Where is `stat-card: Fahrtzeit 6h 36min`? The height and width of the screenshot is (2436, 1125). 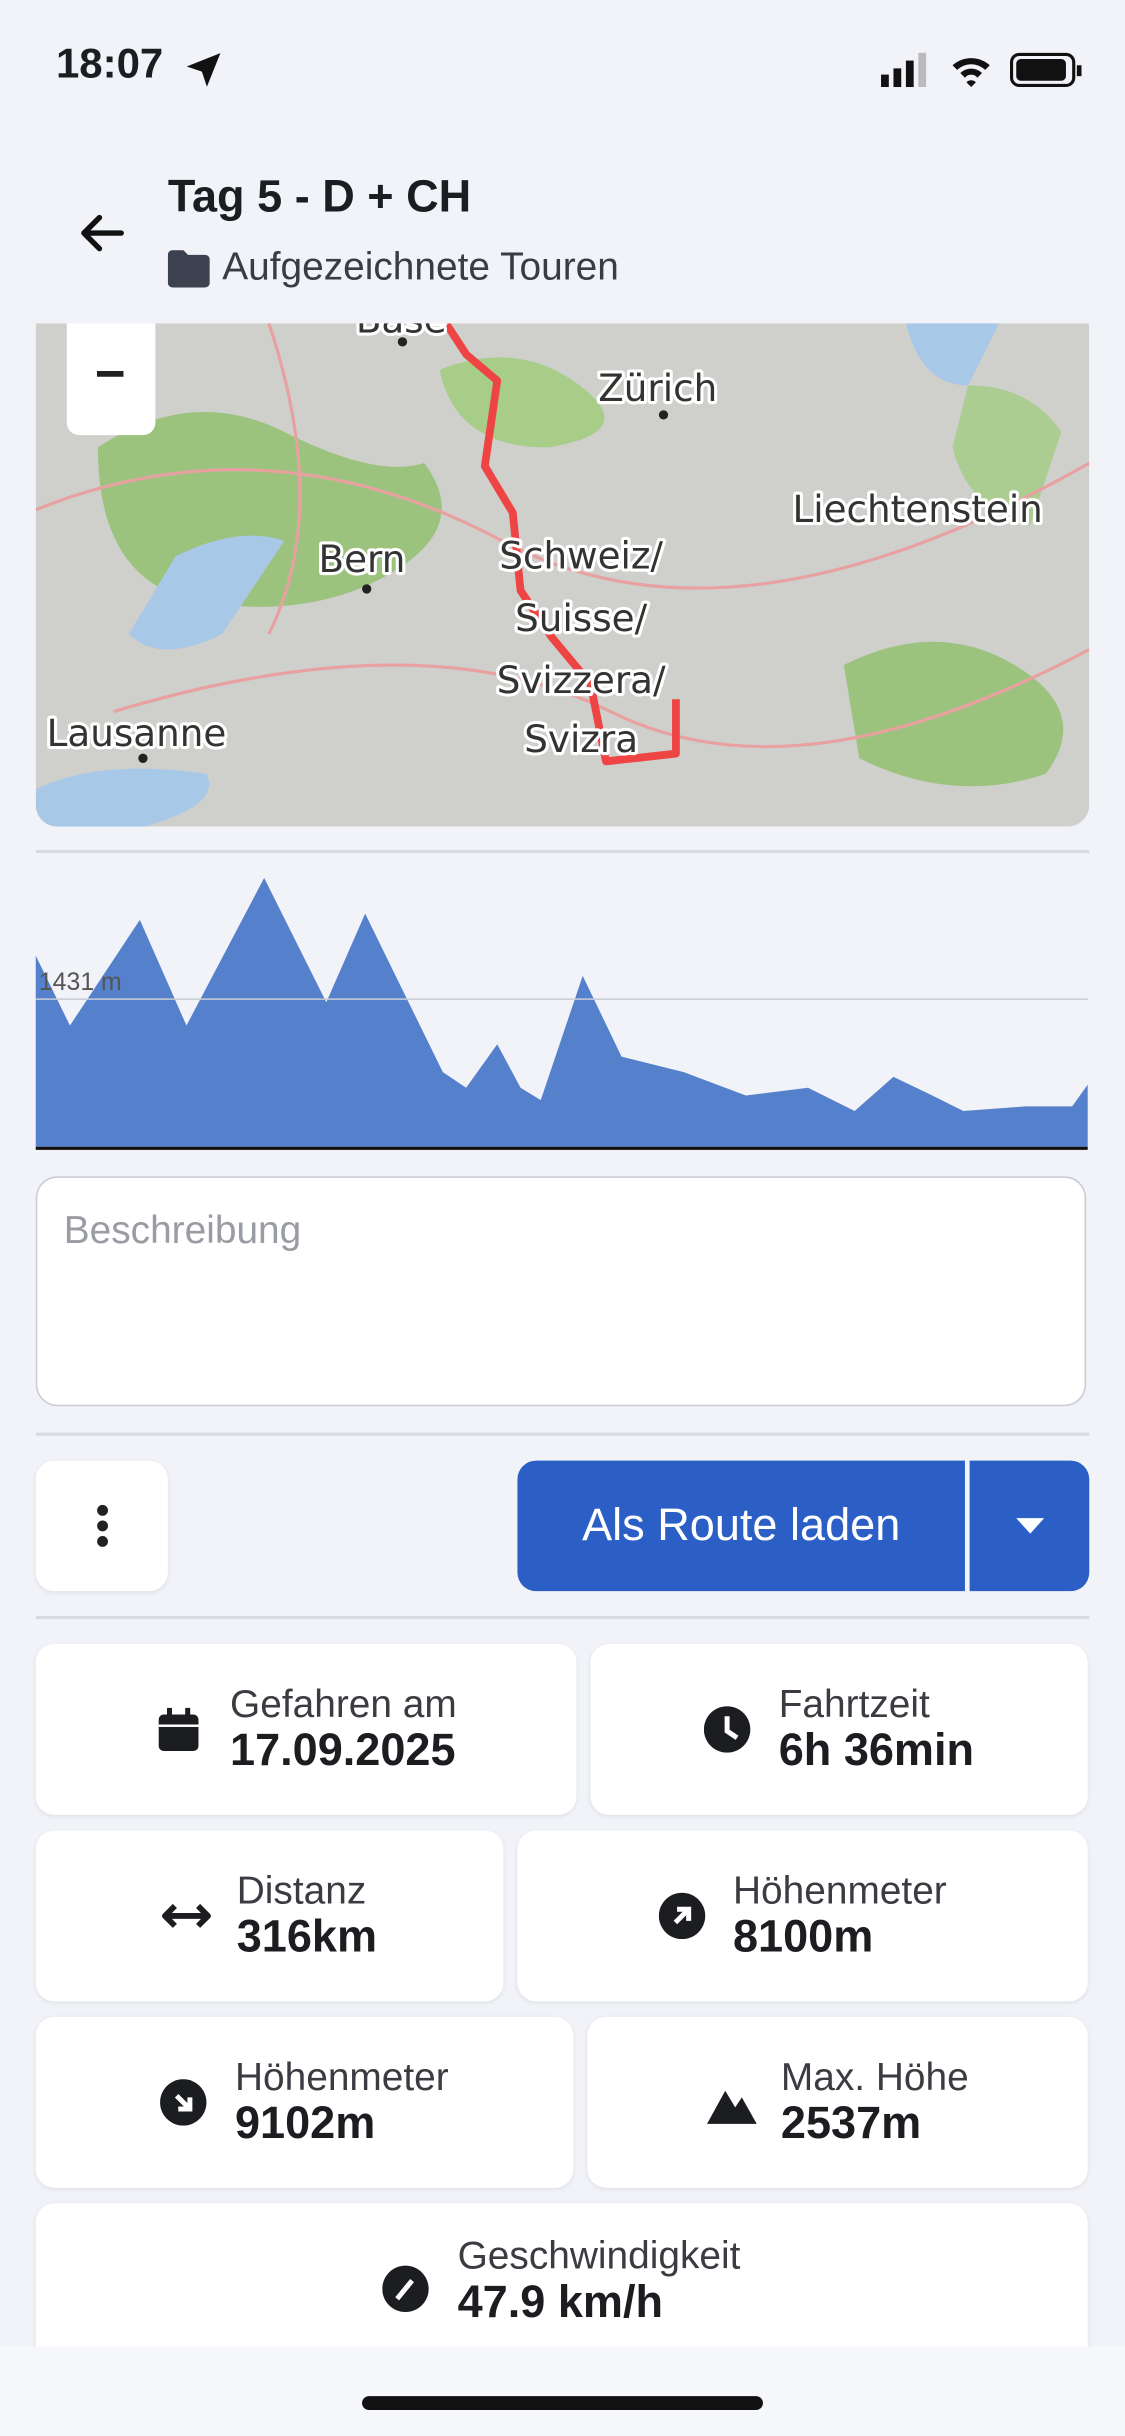 stat-card: Fahrtzeit 6h 36min is located at coordinates (839, 1729).